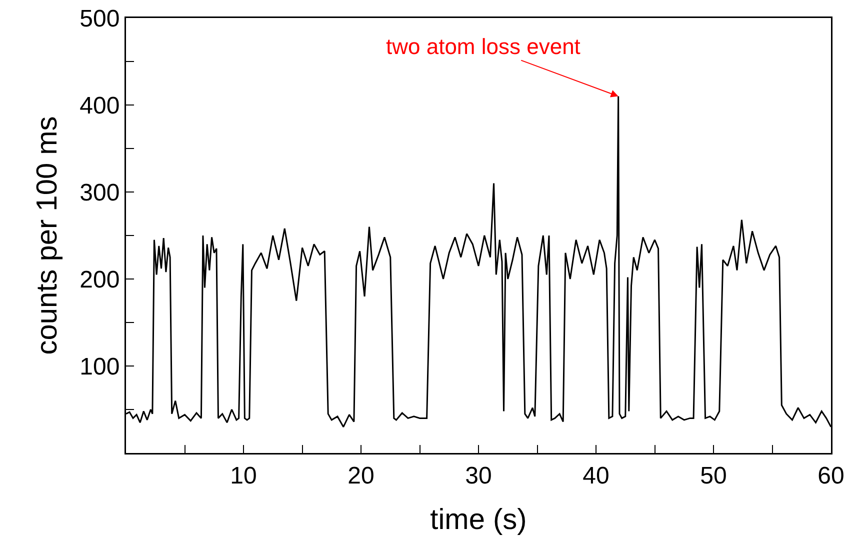 Image resolution: width=850 pixels, height=548 pixels. What do you see at coordinates (483, 46) in the screenshot?
I see `annotation: two atom loss event` at bounding box center [483, 46].